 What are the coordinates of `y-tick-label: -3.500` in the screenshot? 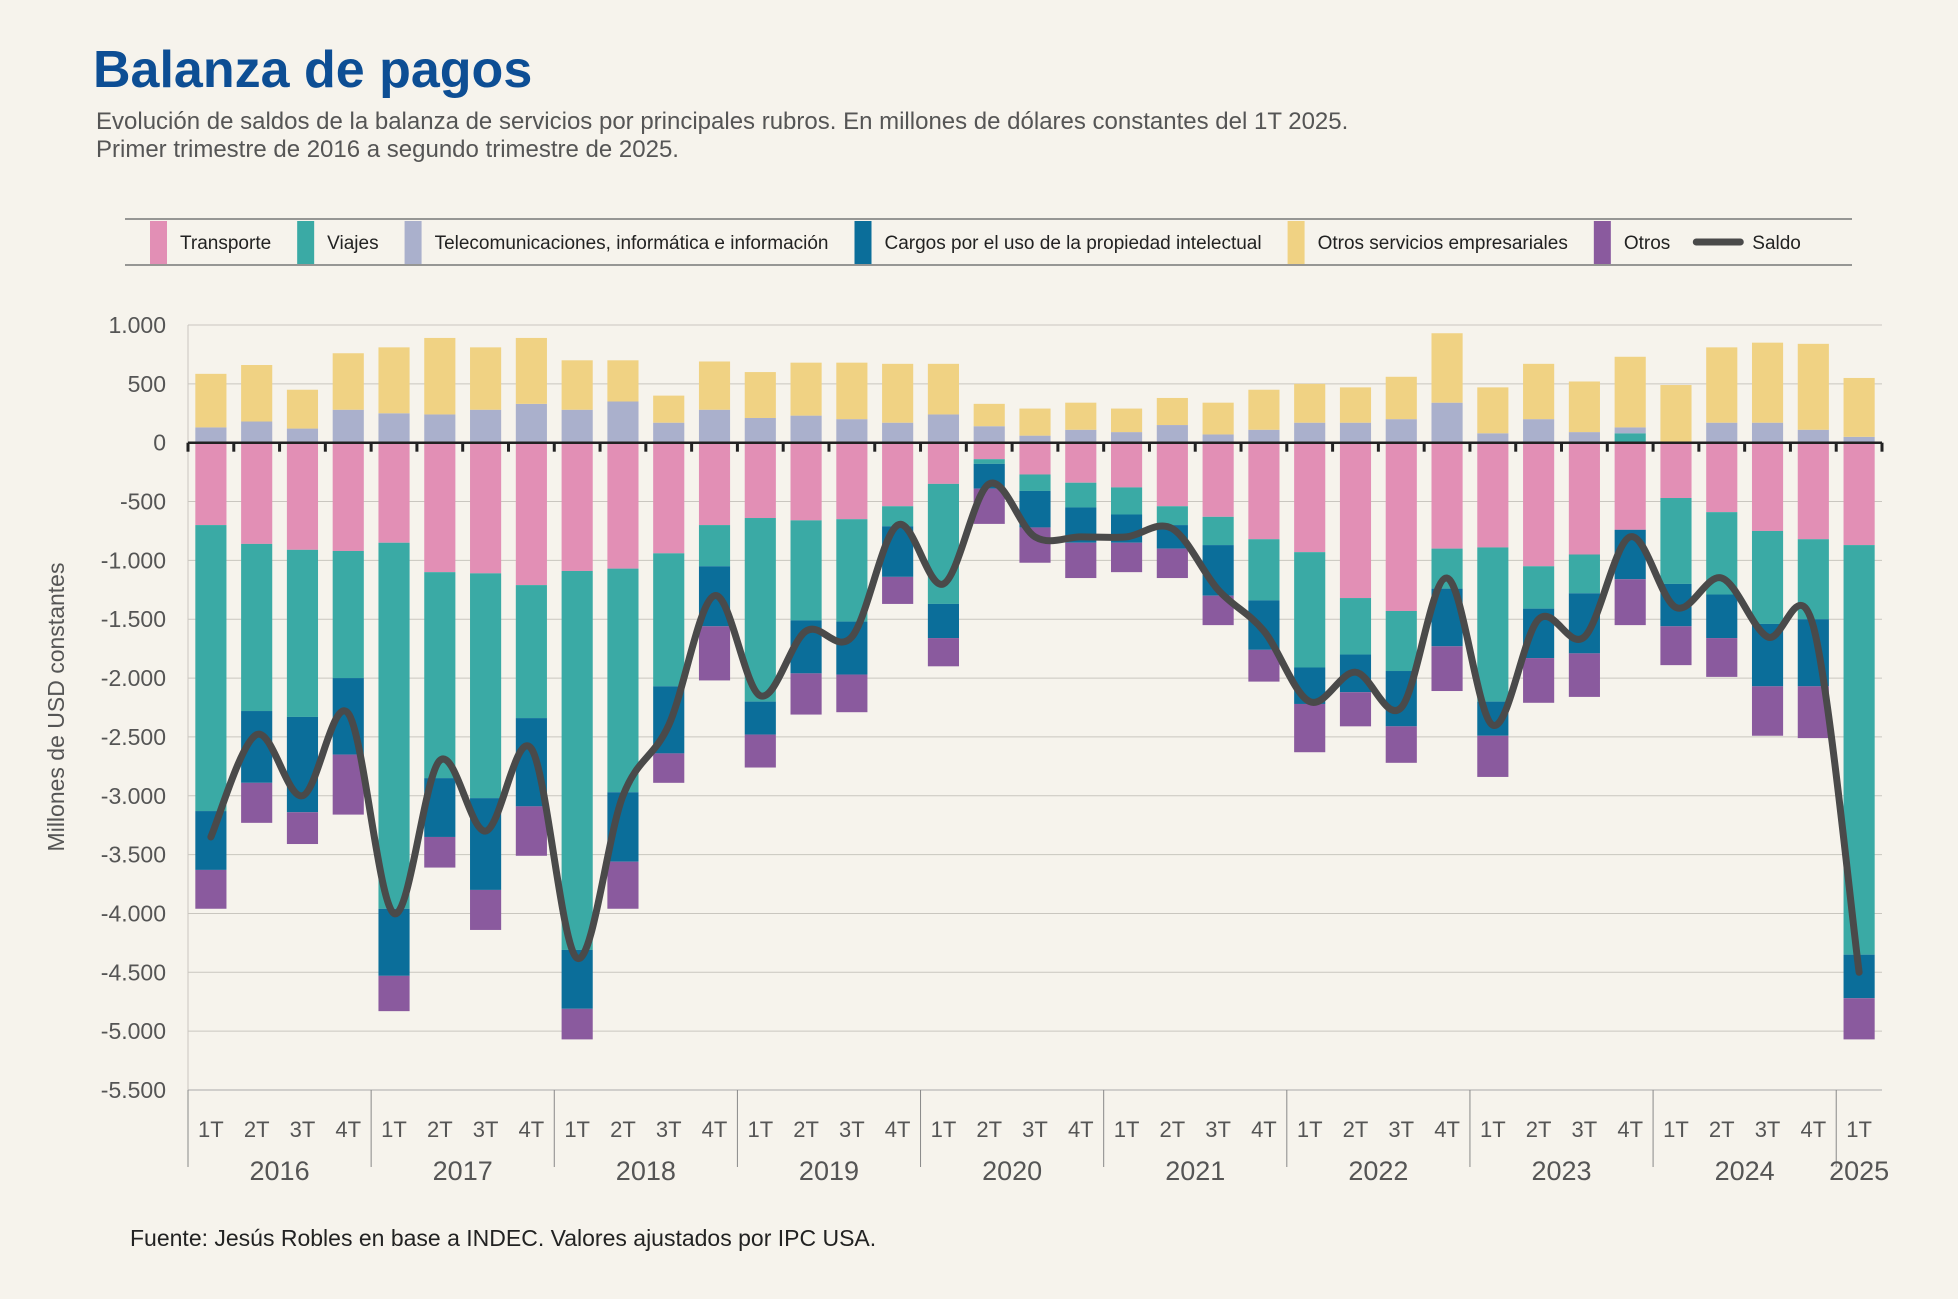 It's located at (133, 855).